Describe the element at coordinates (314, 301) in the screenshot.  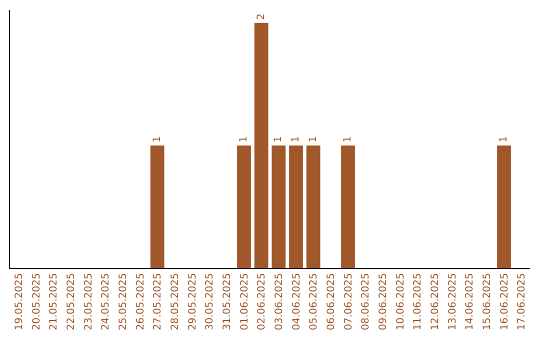
I see `x-tick-label: 05.06.2025` at that location.